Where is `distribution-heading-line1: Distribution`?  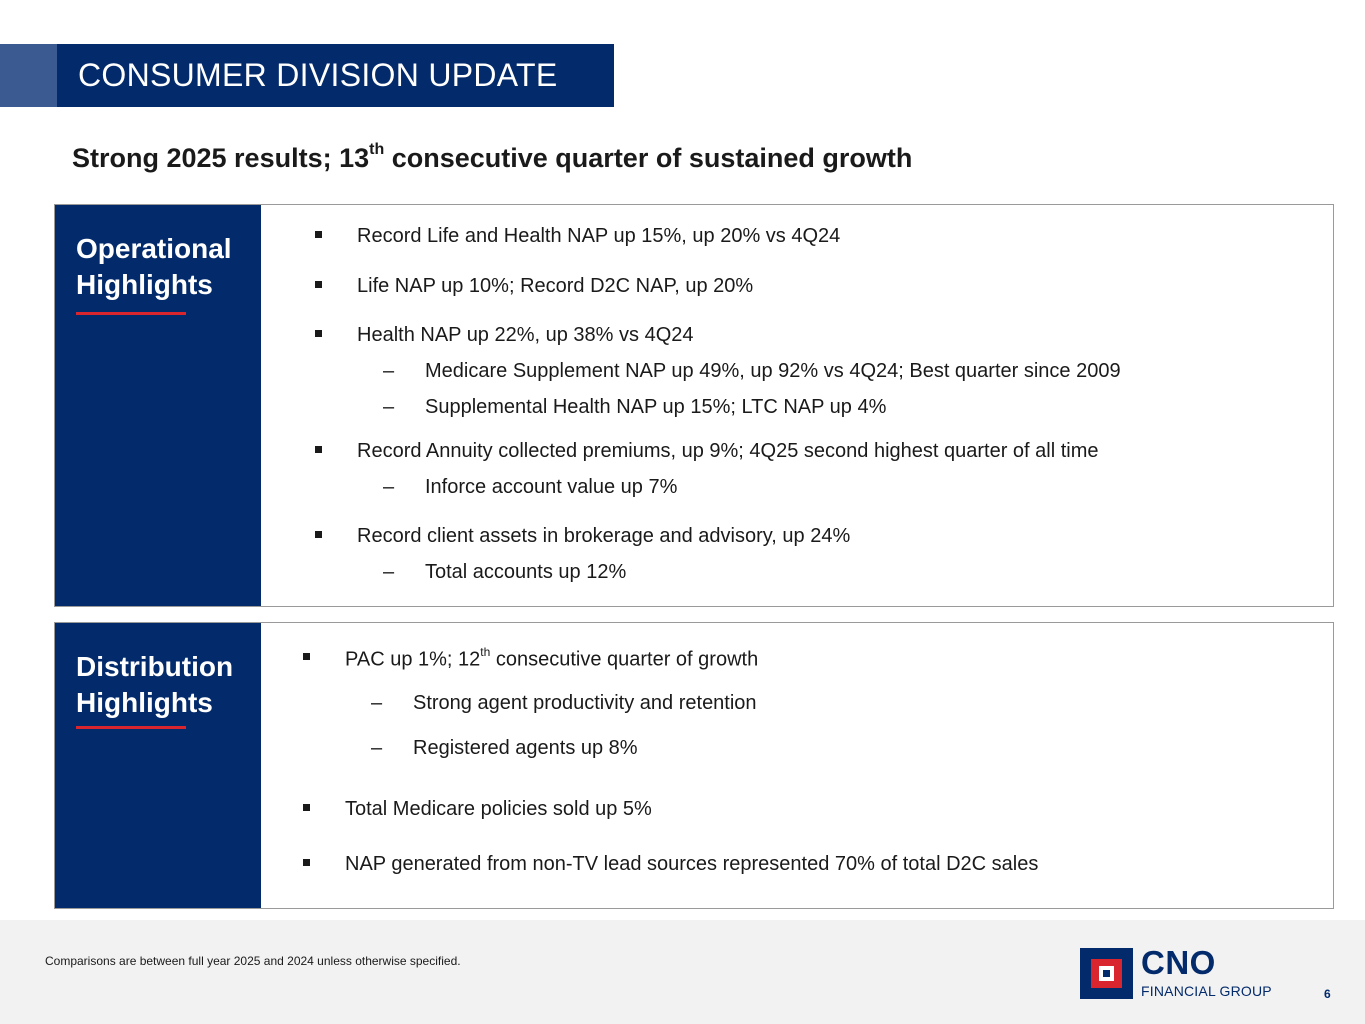
distribution-heading-line1: Distribution is located at coordinates (155, 666).